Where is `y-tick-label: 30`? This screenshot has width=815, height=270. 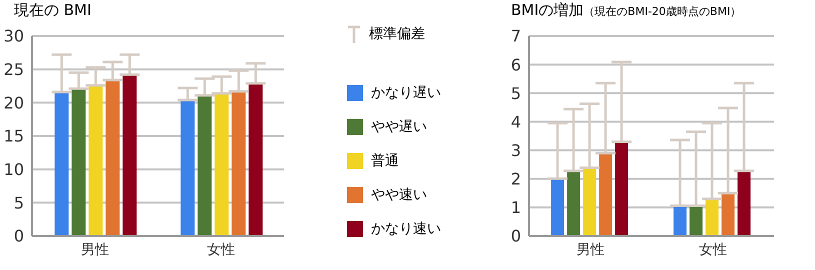
y-tick-label: 30 is located at coordinates (14, 36).